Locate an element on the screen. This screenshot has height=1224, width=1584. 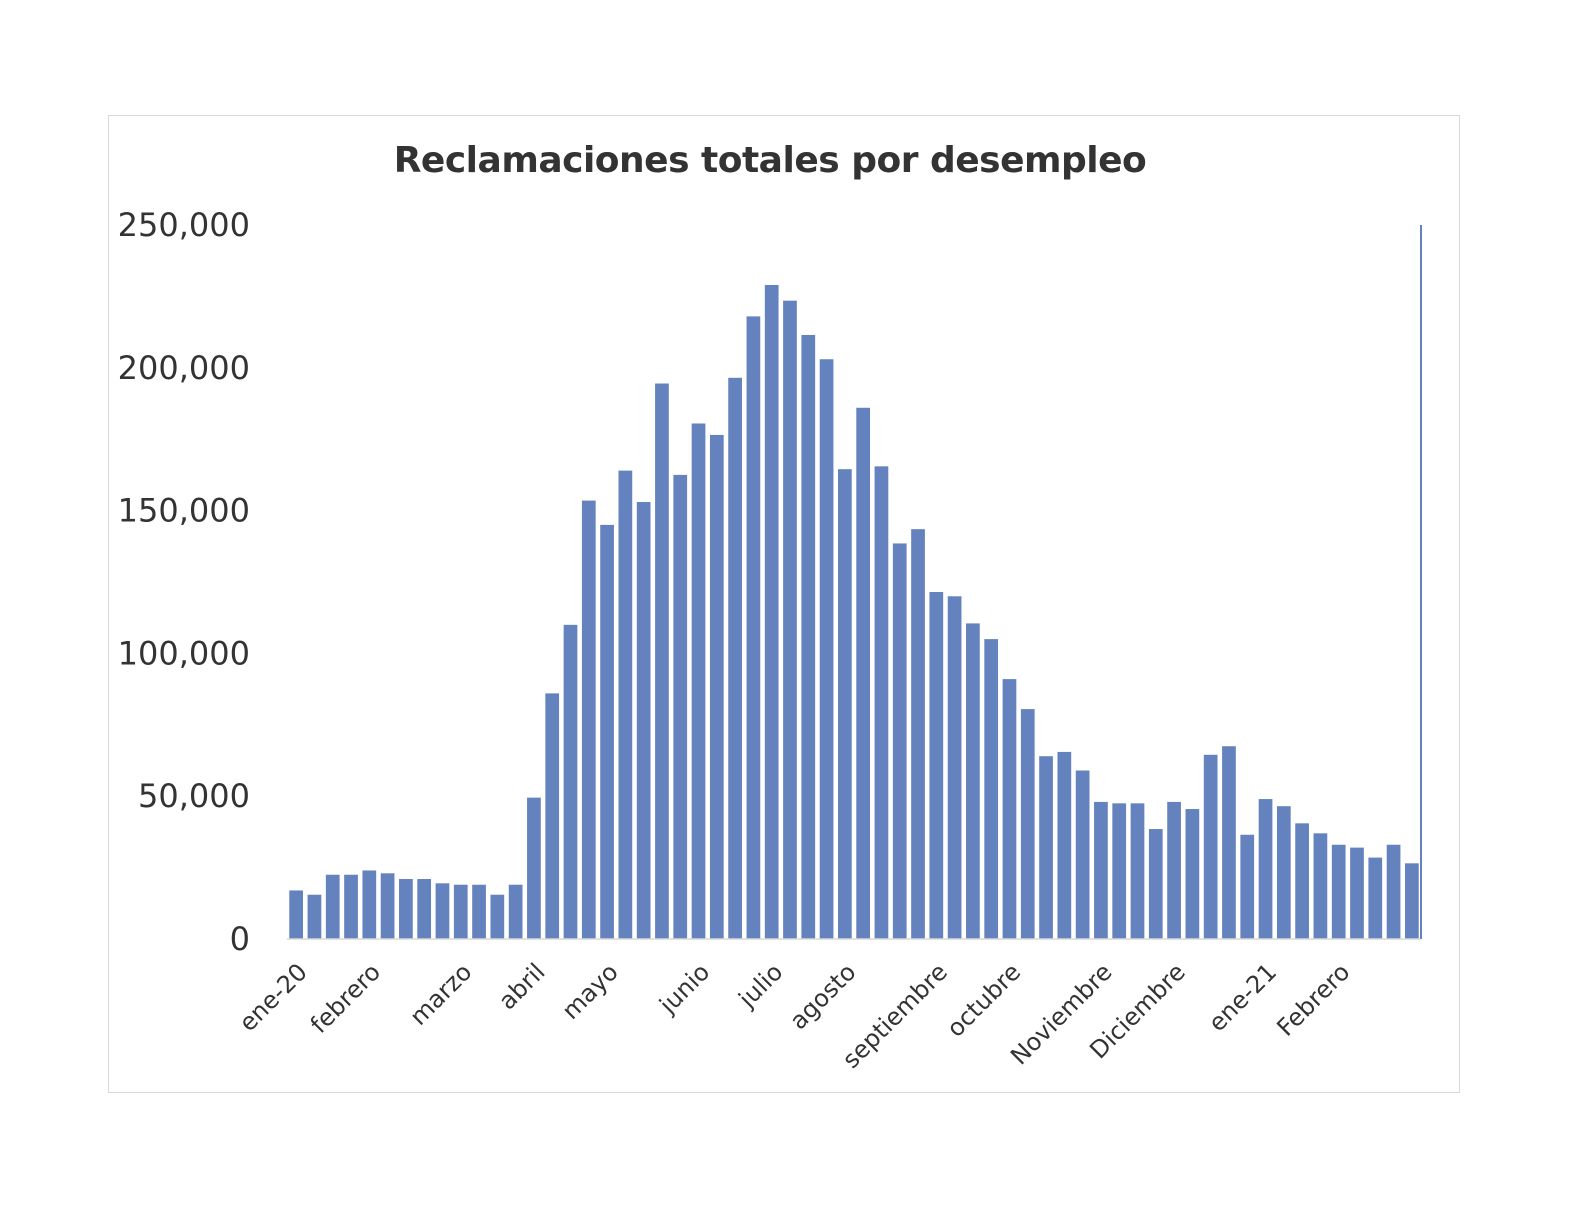
x-tick-label: Febrero is located at coordinates (1313, 1000).